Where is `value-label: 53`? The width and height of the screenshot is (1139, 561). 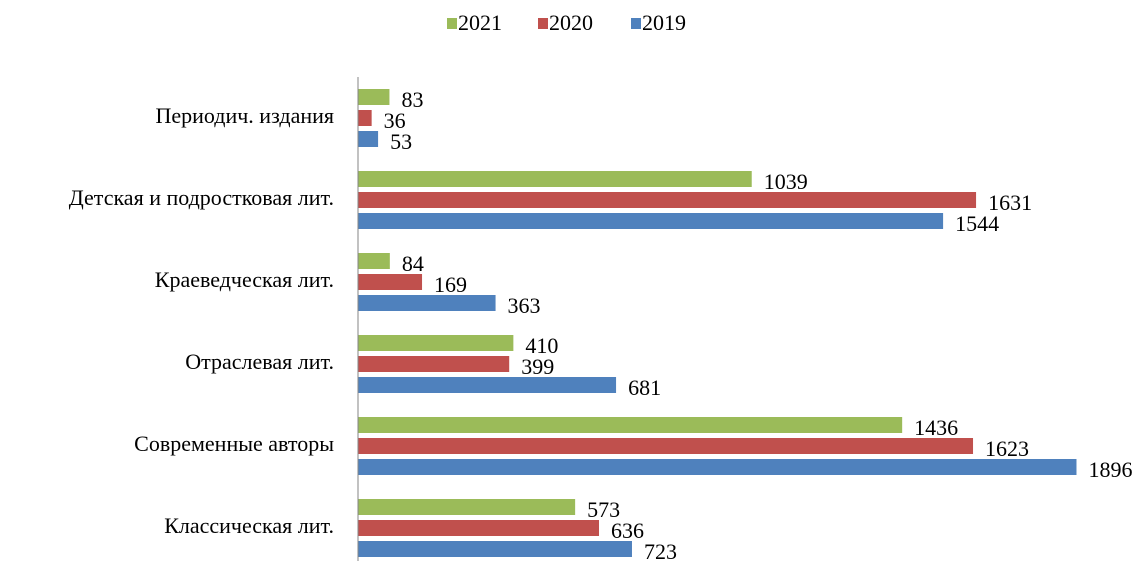 value-label: 53 is located at coordinates (401, 141).